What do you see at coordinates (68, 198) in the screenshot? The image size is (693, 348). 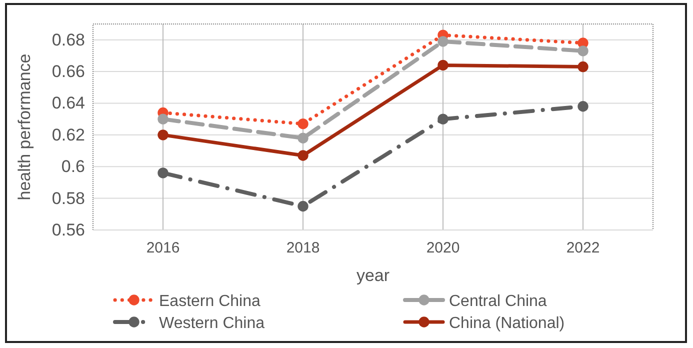 I see `y-tick-label: 0.58` at bounding box center [68, 198].